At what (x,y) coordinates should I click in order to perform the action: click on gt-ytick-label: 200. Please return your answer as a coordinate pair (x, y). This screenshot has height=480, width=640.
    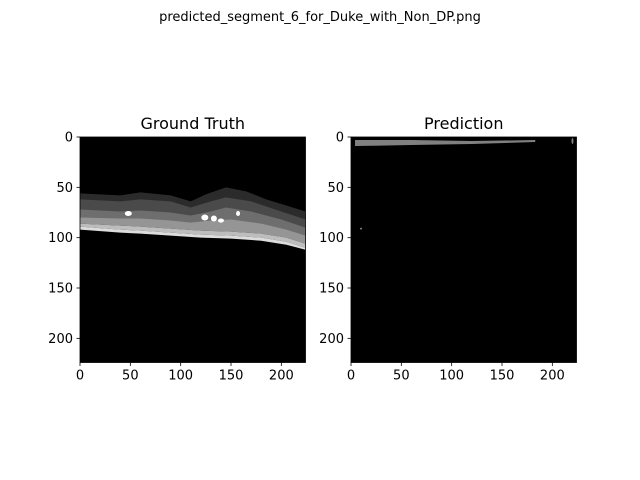
    Looking at the image, I should click on (60, 339).